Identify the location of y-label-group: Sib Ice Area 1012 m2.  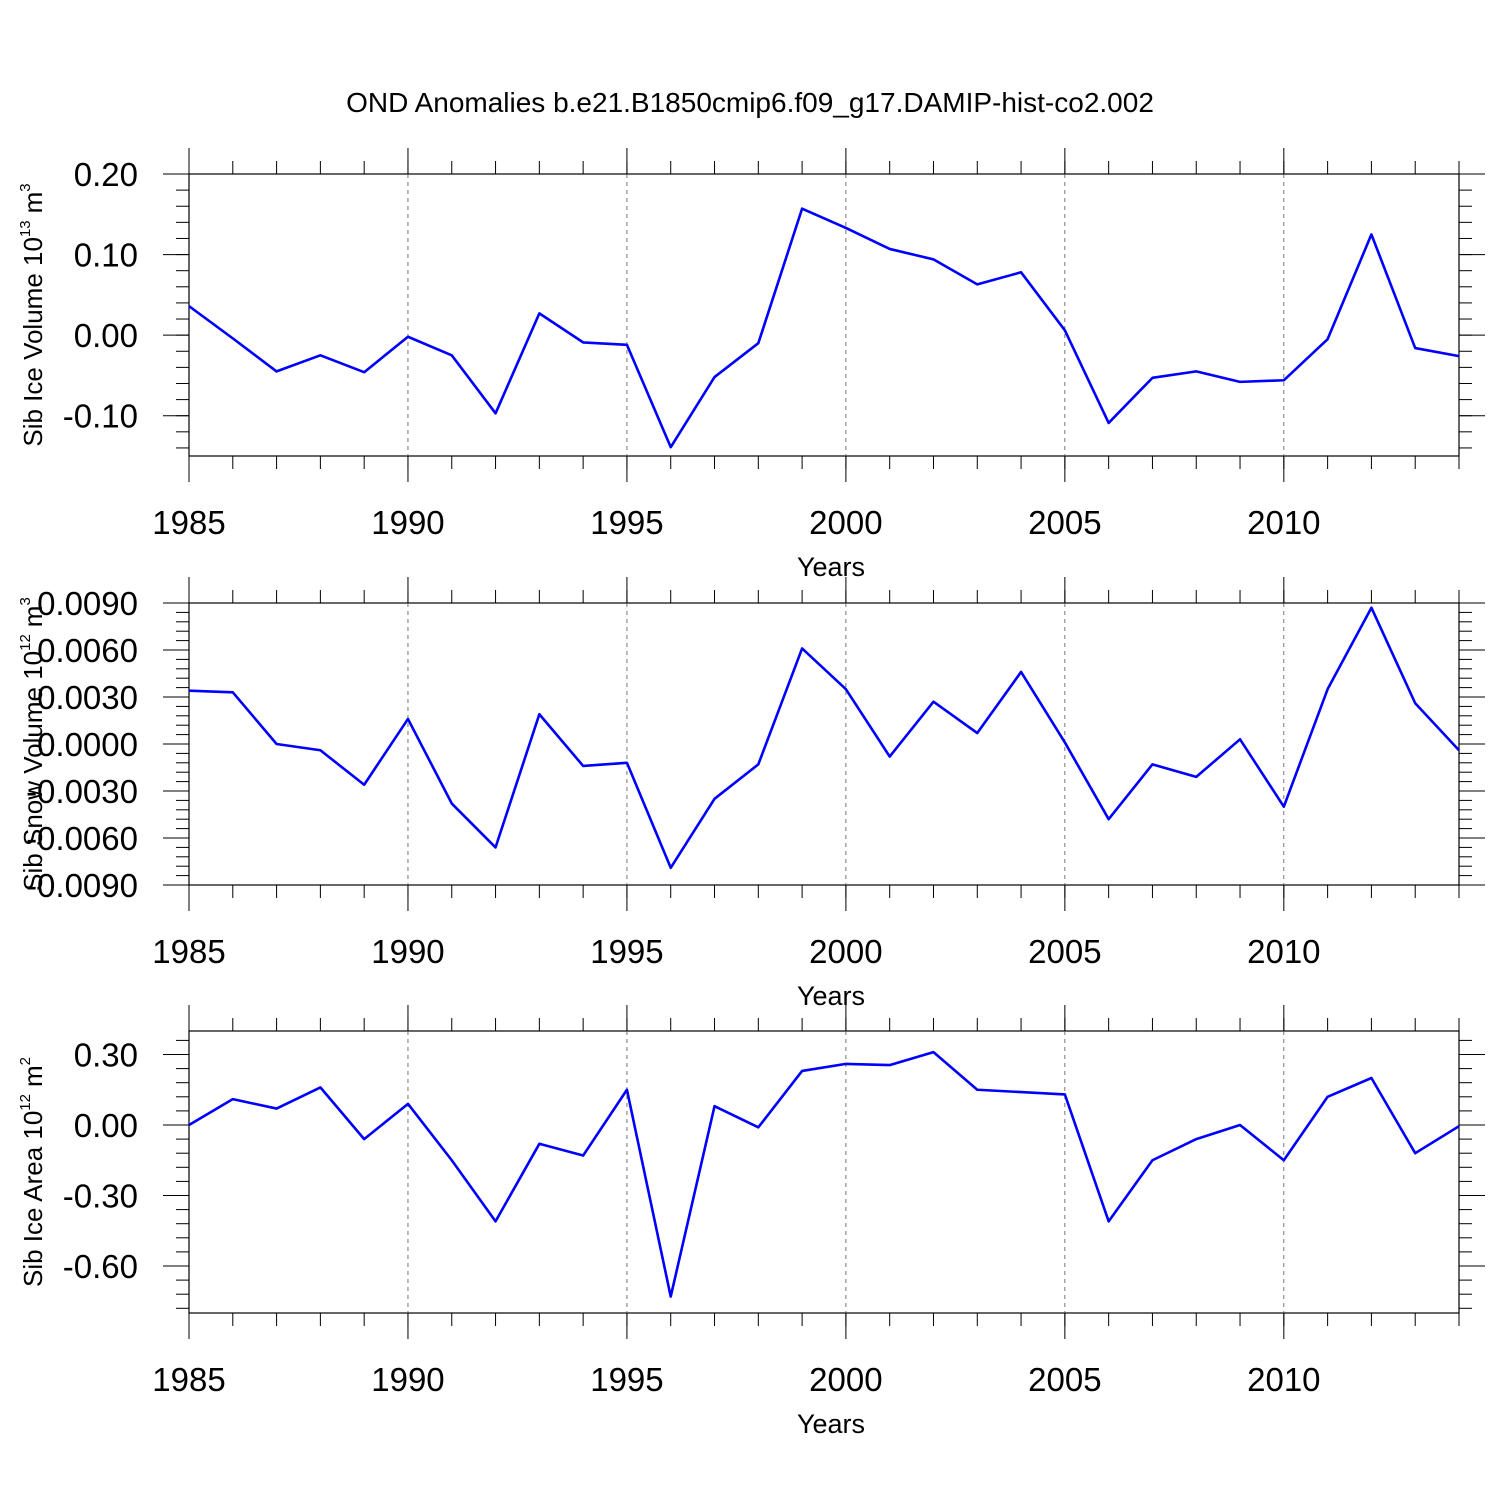
(32, 1172).